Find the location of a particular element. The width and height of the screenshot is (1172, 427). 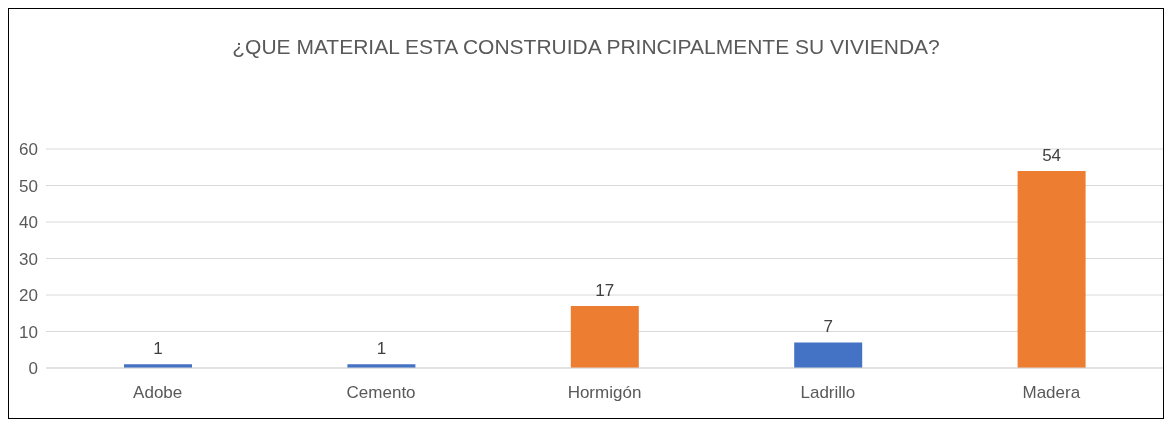

y-tick-label: 0 is located at coordinates (33, 369).